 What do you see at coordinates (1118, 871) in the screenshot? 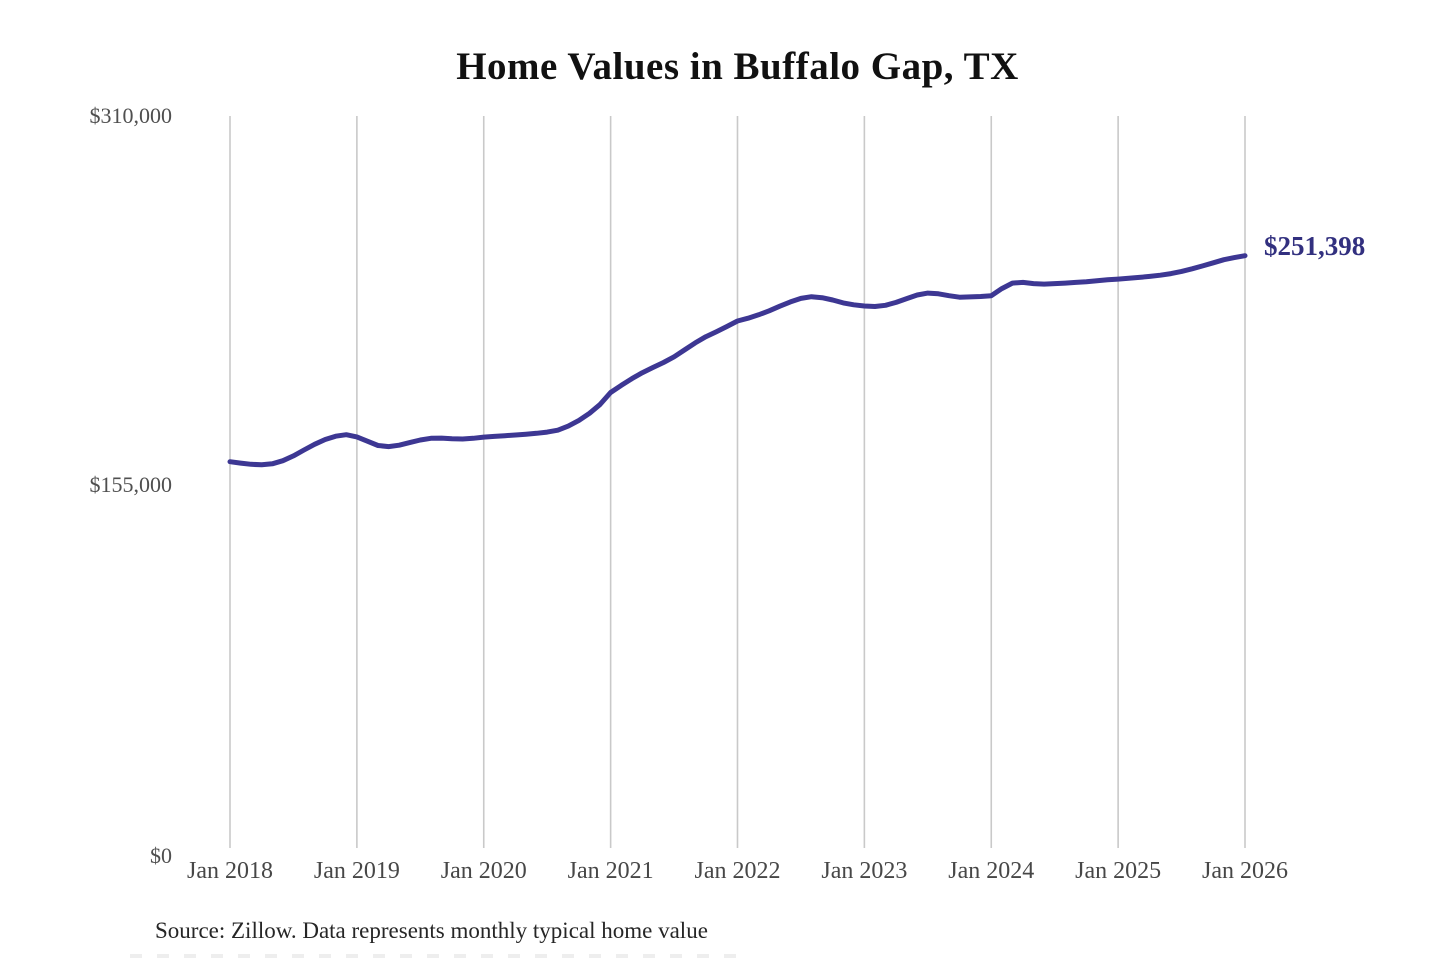
I see `x-axis-tick-label: Jan 2025` at bounding box center [1118, 871].